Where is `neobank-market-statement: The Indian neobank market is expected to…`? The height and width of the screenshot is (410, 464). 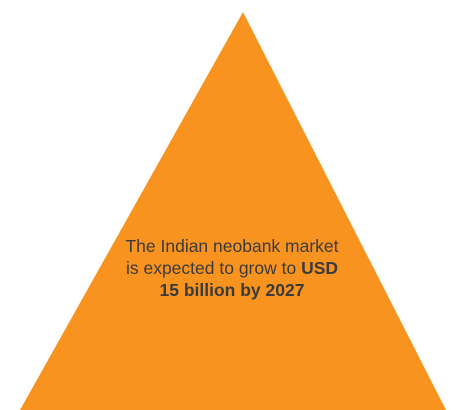 neobank-market-statement: The Indian neobank market is expected to… is located at coordinates (232, 268).